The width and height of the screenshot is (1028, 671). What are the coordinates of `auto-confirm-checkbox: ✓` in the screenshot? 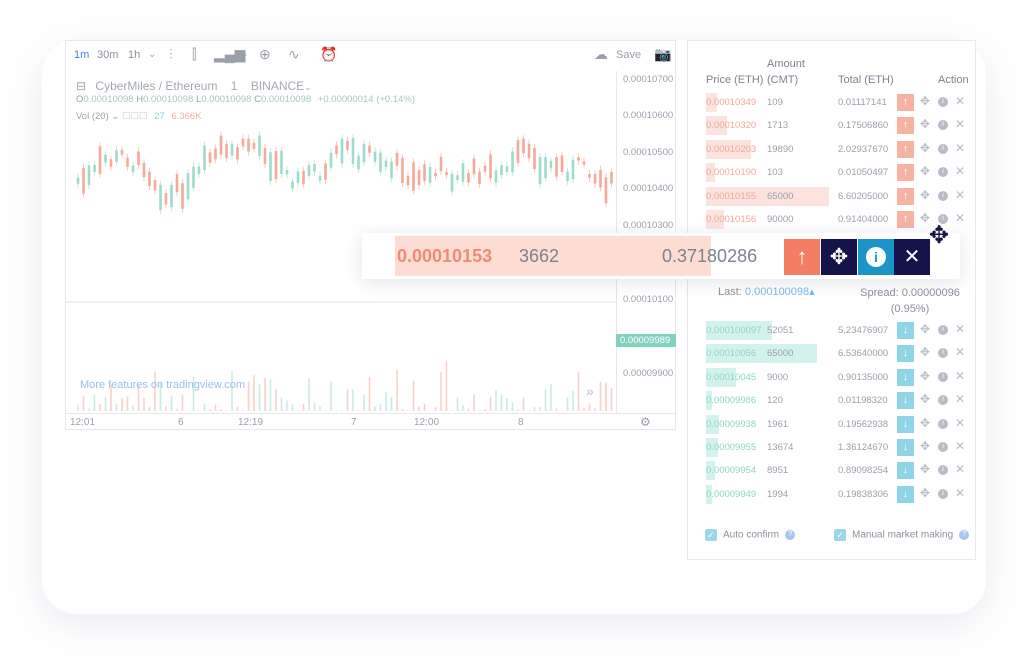 It's located at (711, 535).